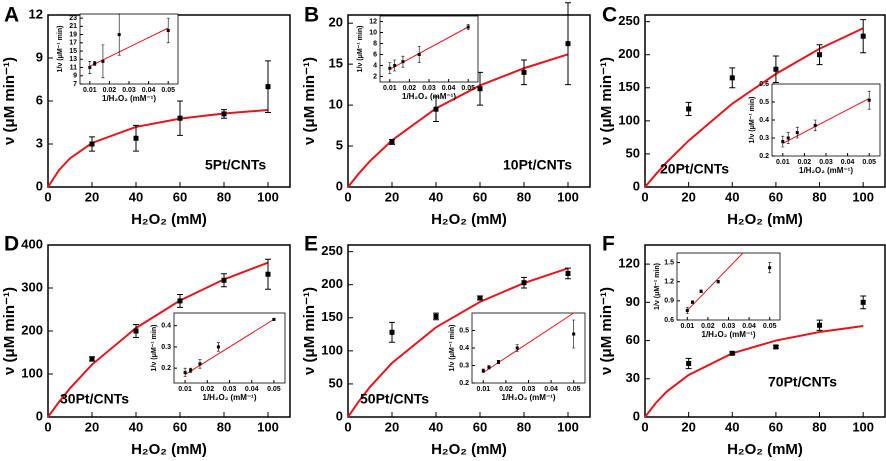 This screenshot has width=886, height=461. I want to click on x-tick-label: 60, so click(480, 426).